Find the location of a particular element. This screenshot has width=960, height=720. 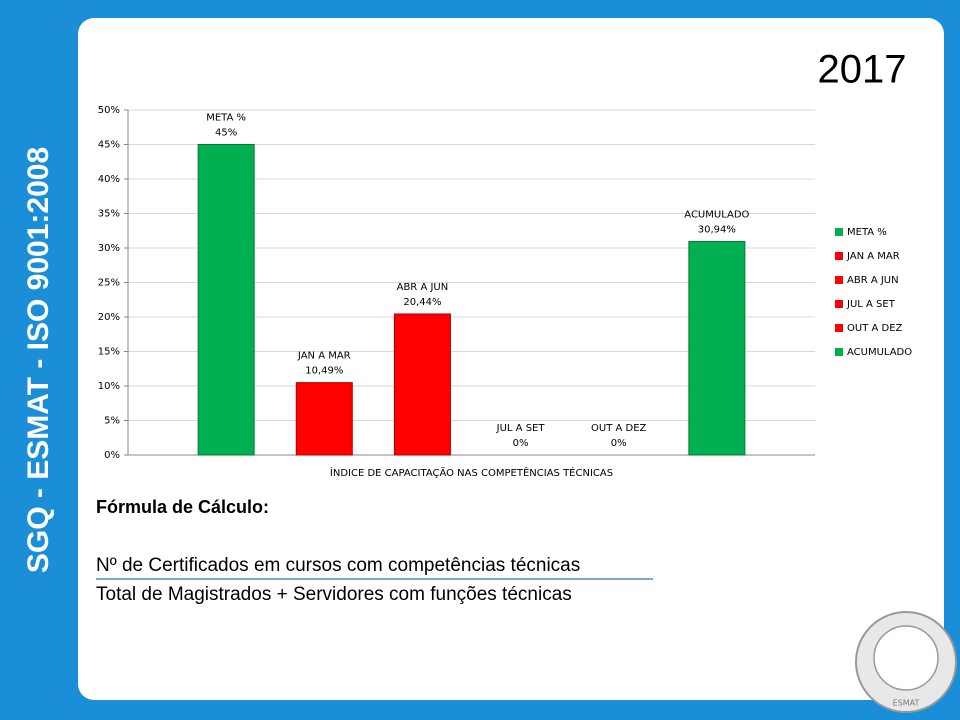

y-tick-label: 20% is located at coordinates (109, 317).